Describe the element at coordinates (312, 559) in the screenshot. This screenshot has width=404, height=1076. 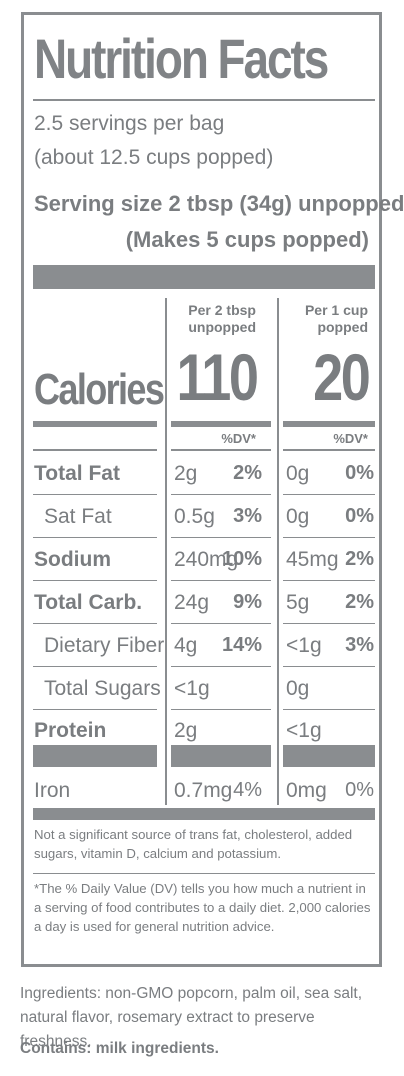
I see `nutrient-amount-col2: 45mg` at that location.